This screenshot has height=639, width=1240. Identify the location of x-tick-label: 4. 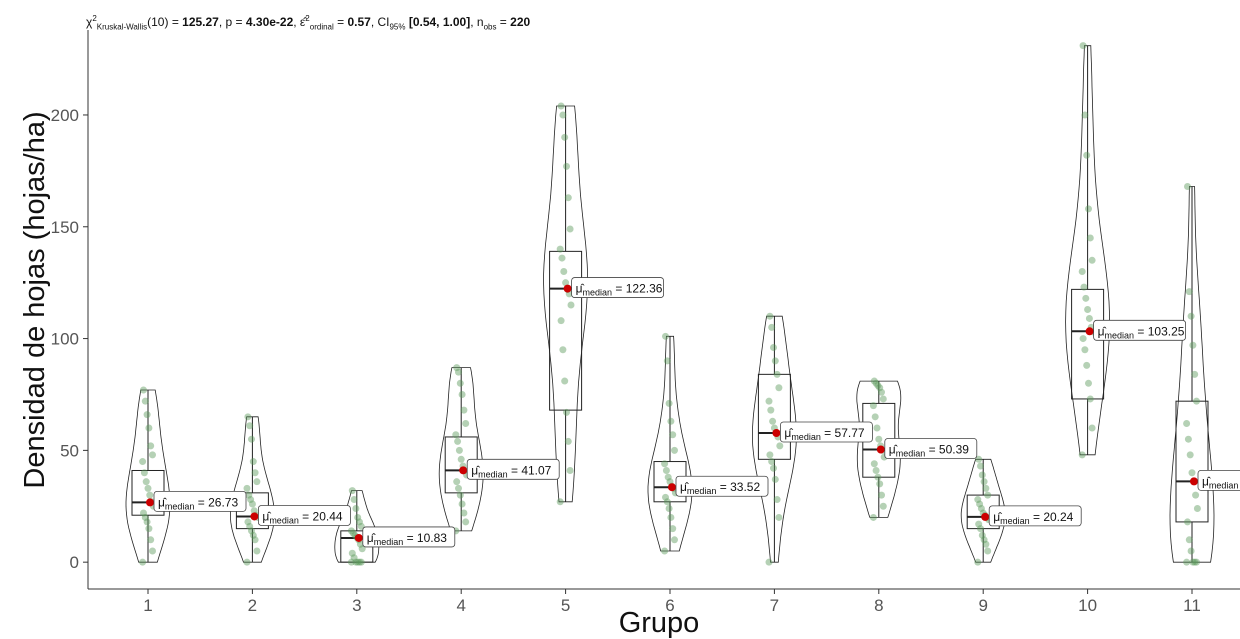
(460, 605).